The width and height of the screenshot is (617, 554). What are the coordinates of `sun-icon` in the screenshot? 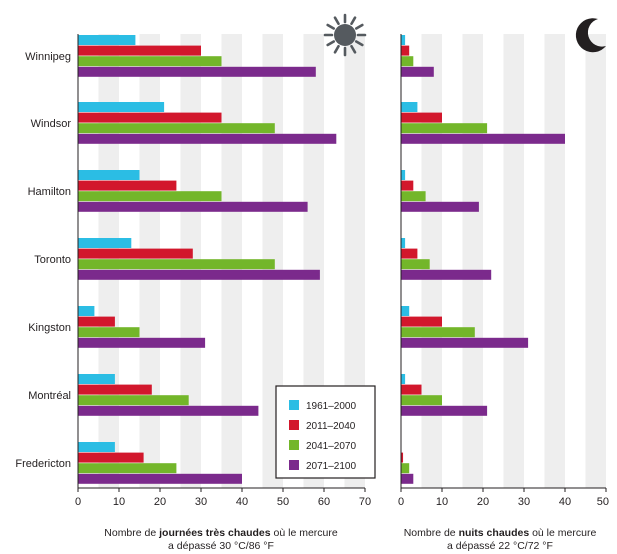 It's located at (345, 35).